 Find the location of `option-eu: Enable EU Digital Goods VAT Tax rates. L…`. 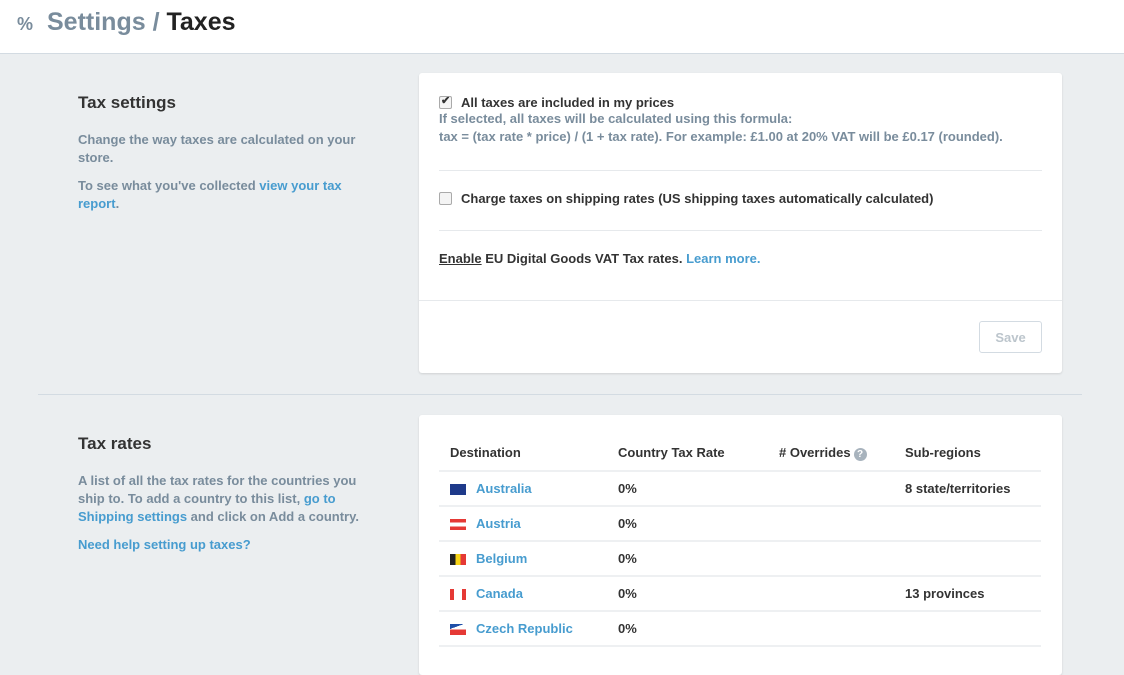

option-eu: Enable EU Digital Goods VAT Tax rates. L… is located at coordinates (740, 258).